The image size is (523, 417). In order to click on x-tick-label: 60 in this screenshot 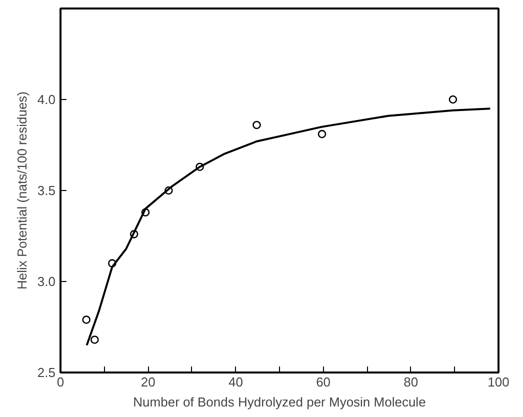, I will do `click(323, 382)`.